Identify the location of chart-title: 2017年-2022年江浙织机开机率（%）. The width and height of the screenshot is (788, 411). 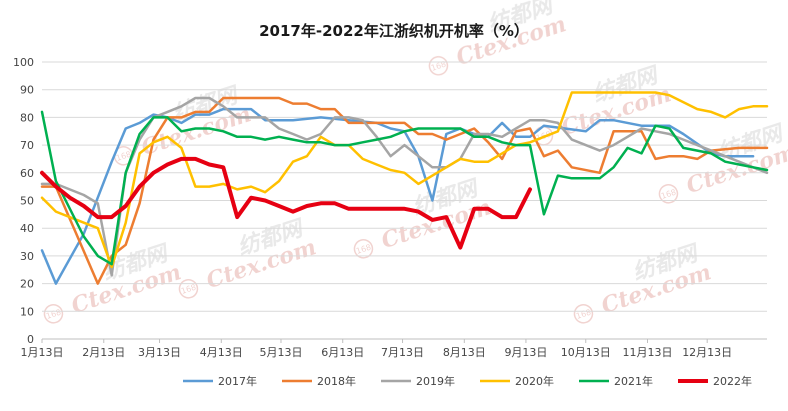
(394, 31).